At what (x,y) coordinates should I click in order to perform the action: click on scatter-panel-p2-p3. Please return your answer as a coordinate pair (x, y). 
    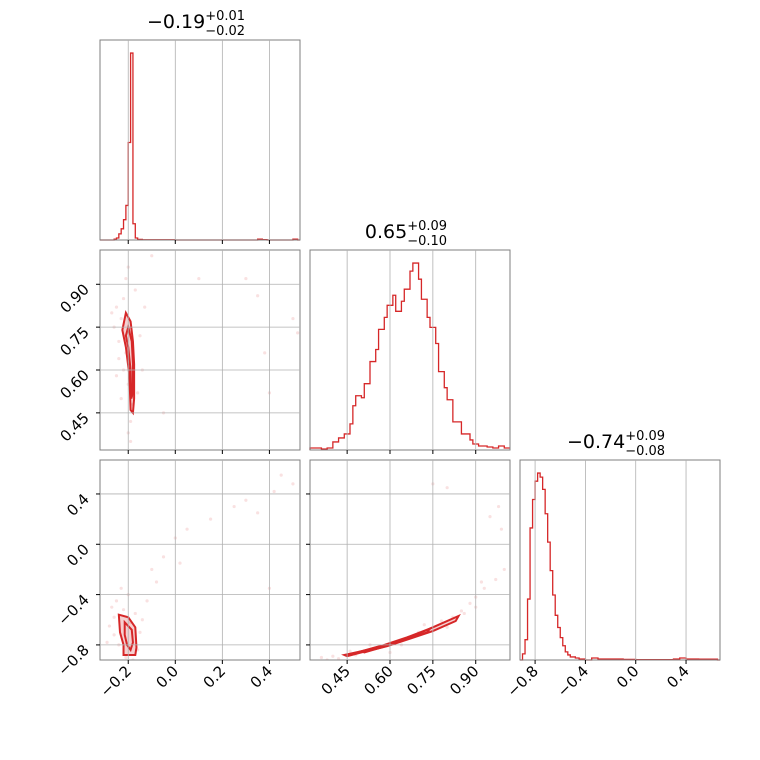
    Looking at the image, I should click on (410, 560).